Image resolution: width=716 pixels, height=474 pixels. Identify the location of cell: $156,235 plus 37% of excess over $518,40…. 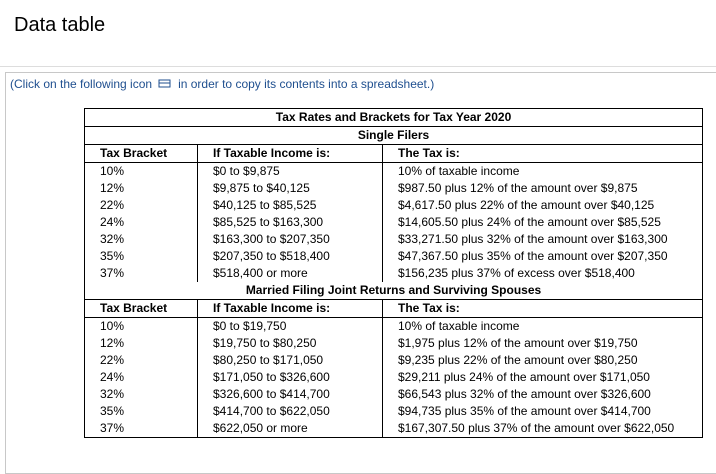
(542, 273).